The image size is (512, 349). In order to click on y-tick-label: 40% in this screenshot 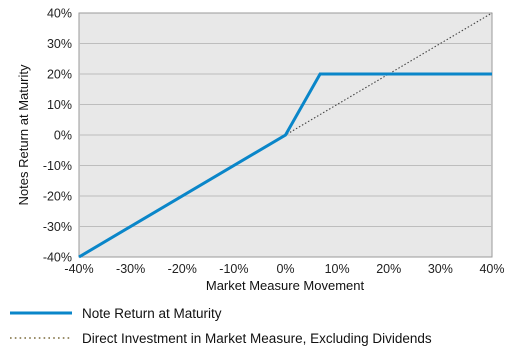, I will do `click(59, 14)`.